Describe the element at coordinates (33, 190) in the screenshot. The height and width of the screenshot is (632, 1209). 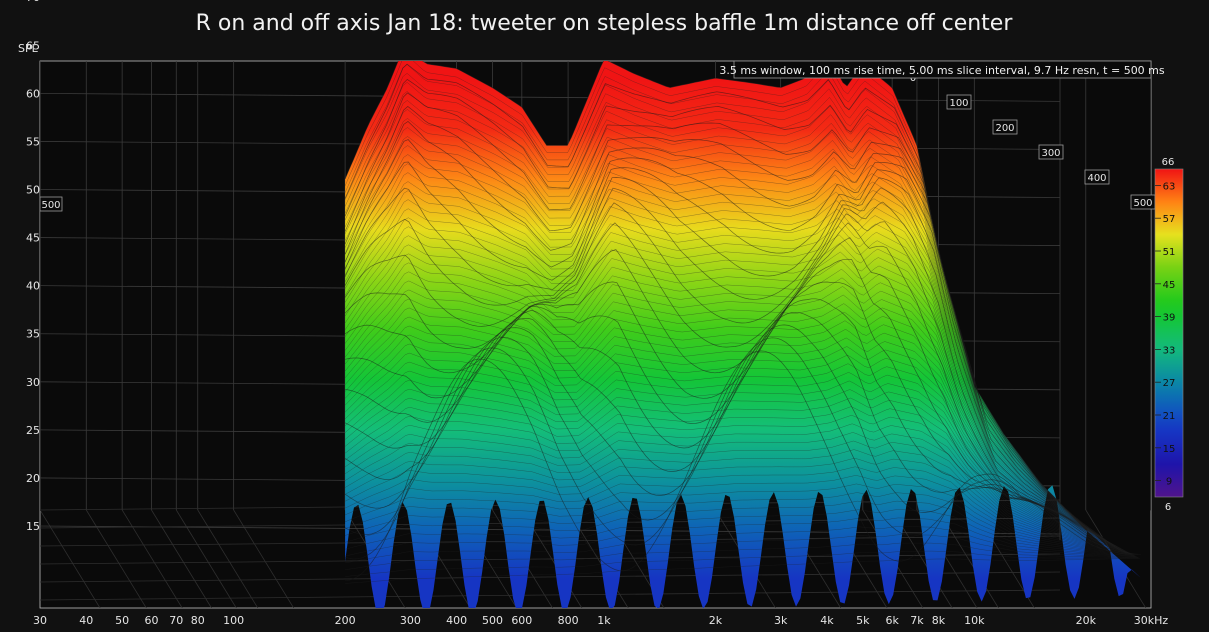
I see `y-tick-label: 50` at that location.